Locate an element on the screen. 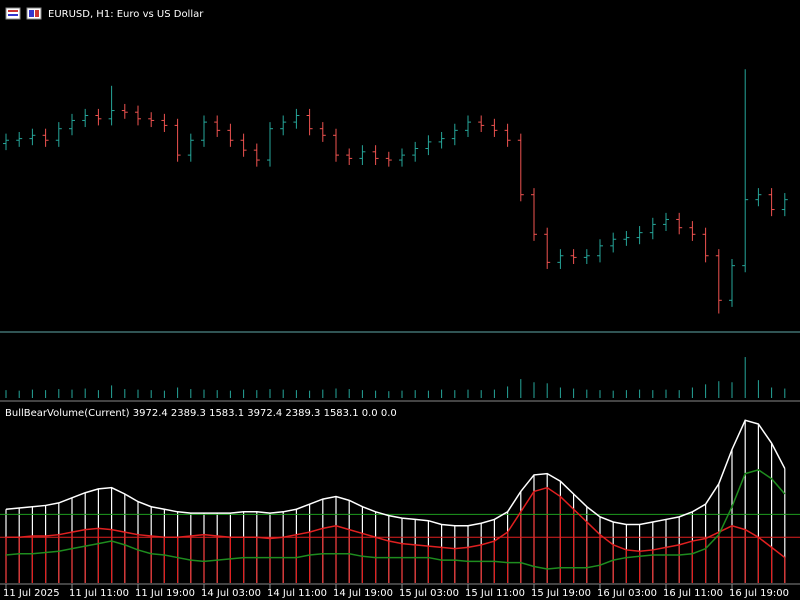 Image resolution: width=800 pixels, height=600 pixels. x-tick-label: 14 Jul 03:00 is located at coordinates (231, 593).